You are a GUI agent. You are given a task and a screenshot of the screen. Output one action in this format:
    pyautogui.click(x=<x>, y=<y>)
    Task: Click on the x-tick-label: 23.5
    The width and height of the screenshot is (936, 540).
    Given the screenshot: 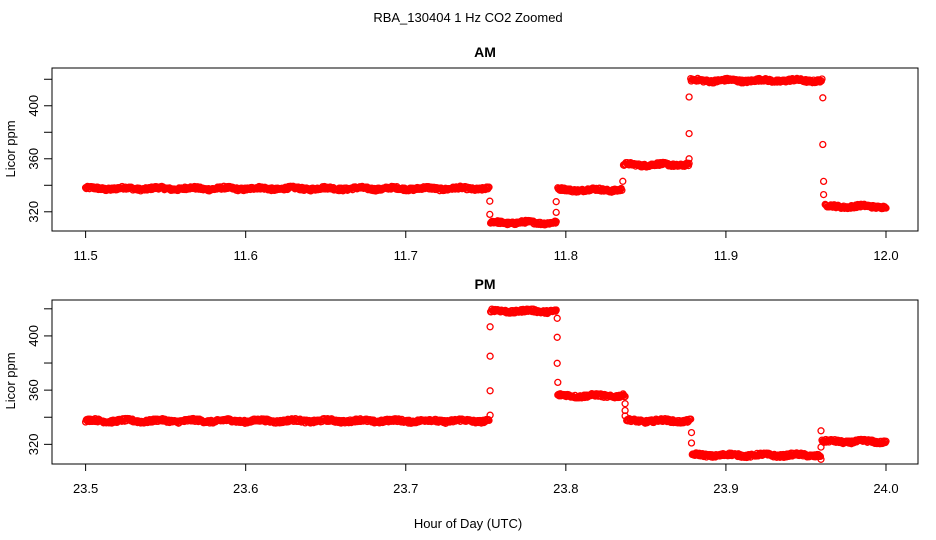 What is the action you would take?
    pyautogui.click(x=85, y=488)
    